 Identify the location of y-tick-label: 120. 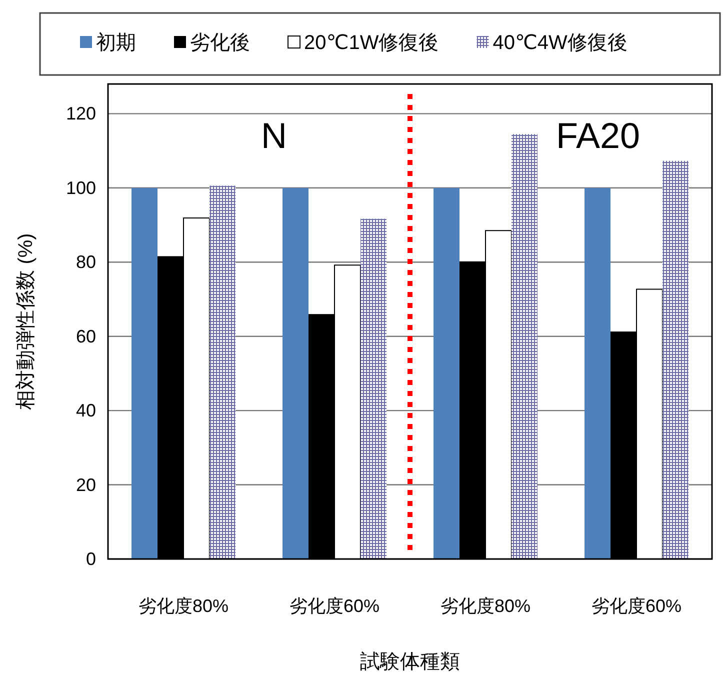
(81, 114).